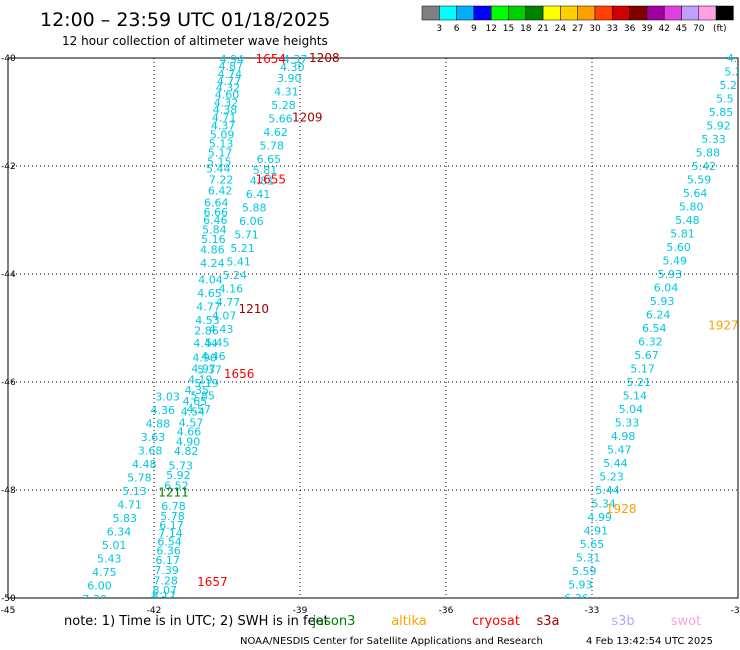 This screenshot has width=740, height=650. What do you see at coordinates (218, 169) in the screenshot?
I see `data-point-label: 5.44` at bounding box center [218, 169].